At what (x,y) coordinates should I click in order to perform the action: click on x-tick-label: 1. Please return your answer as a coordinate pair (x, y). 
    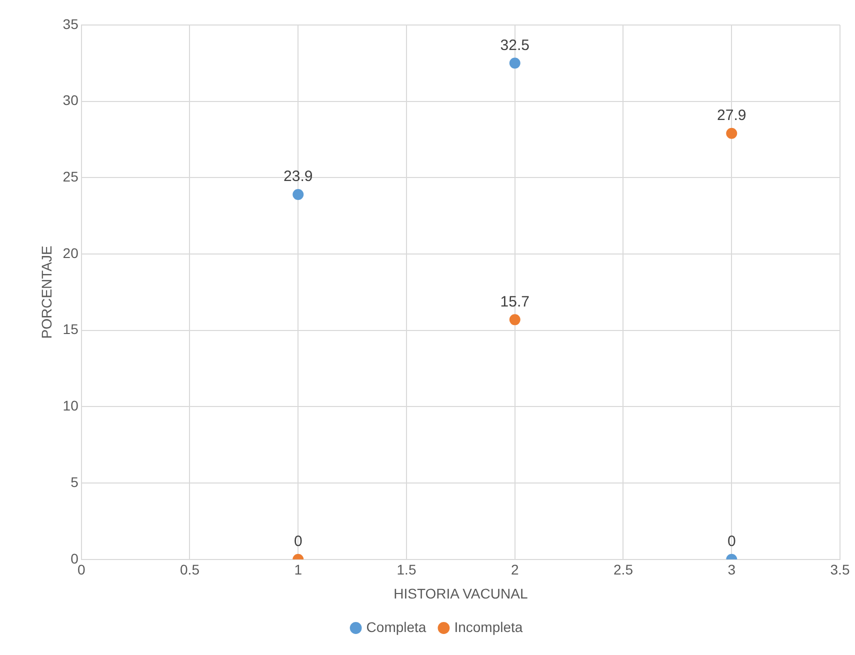
    Looking at the image, I should click on (298, 570).